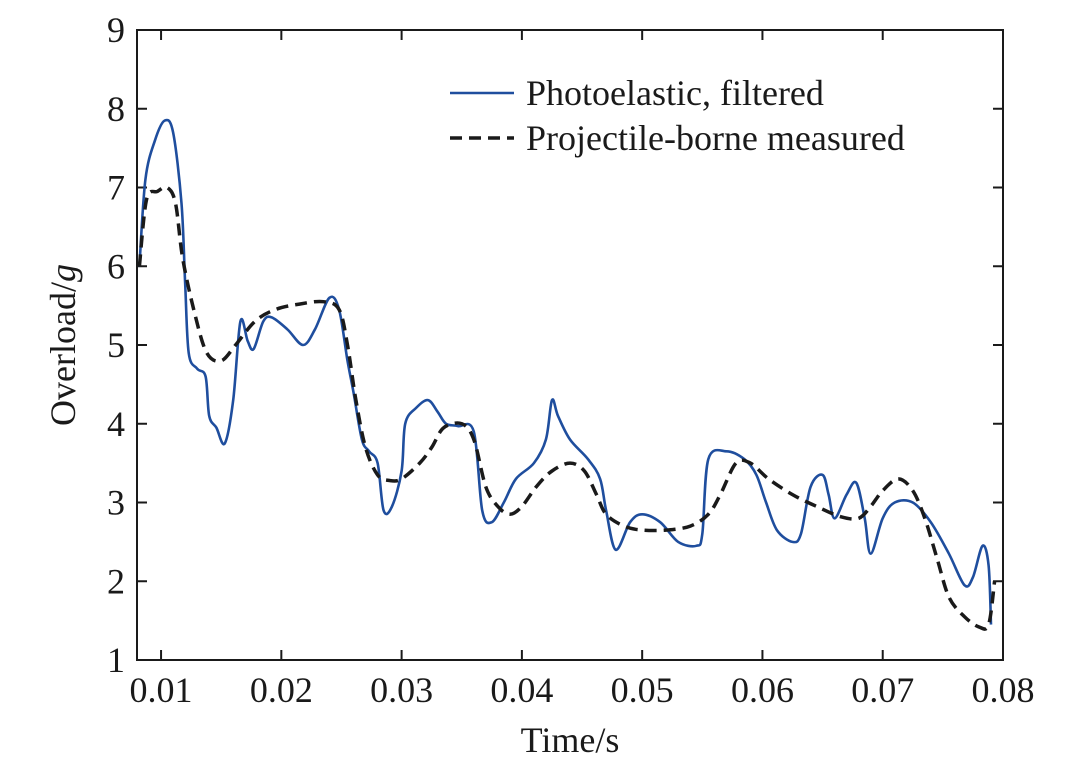 The width and height of the screenshot is (1076, 770). What do you see at coordinates (116, 345) in the screenshot?
I see `y-tick-label: 5` at bounding box center [116, 345].